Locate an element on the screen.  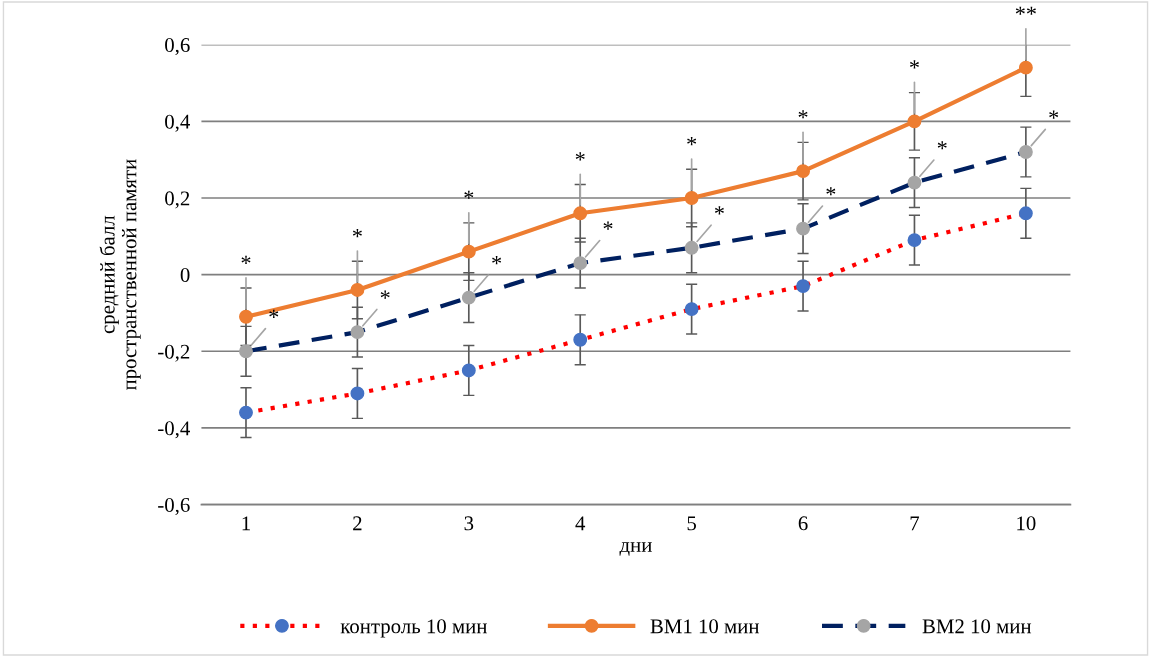
x-tick-label: 6 is located at coordinates (803, 523).